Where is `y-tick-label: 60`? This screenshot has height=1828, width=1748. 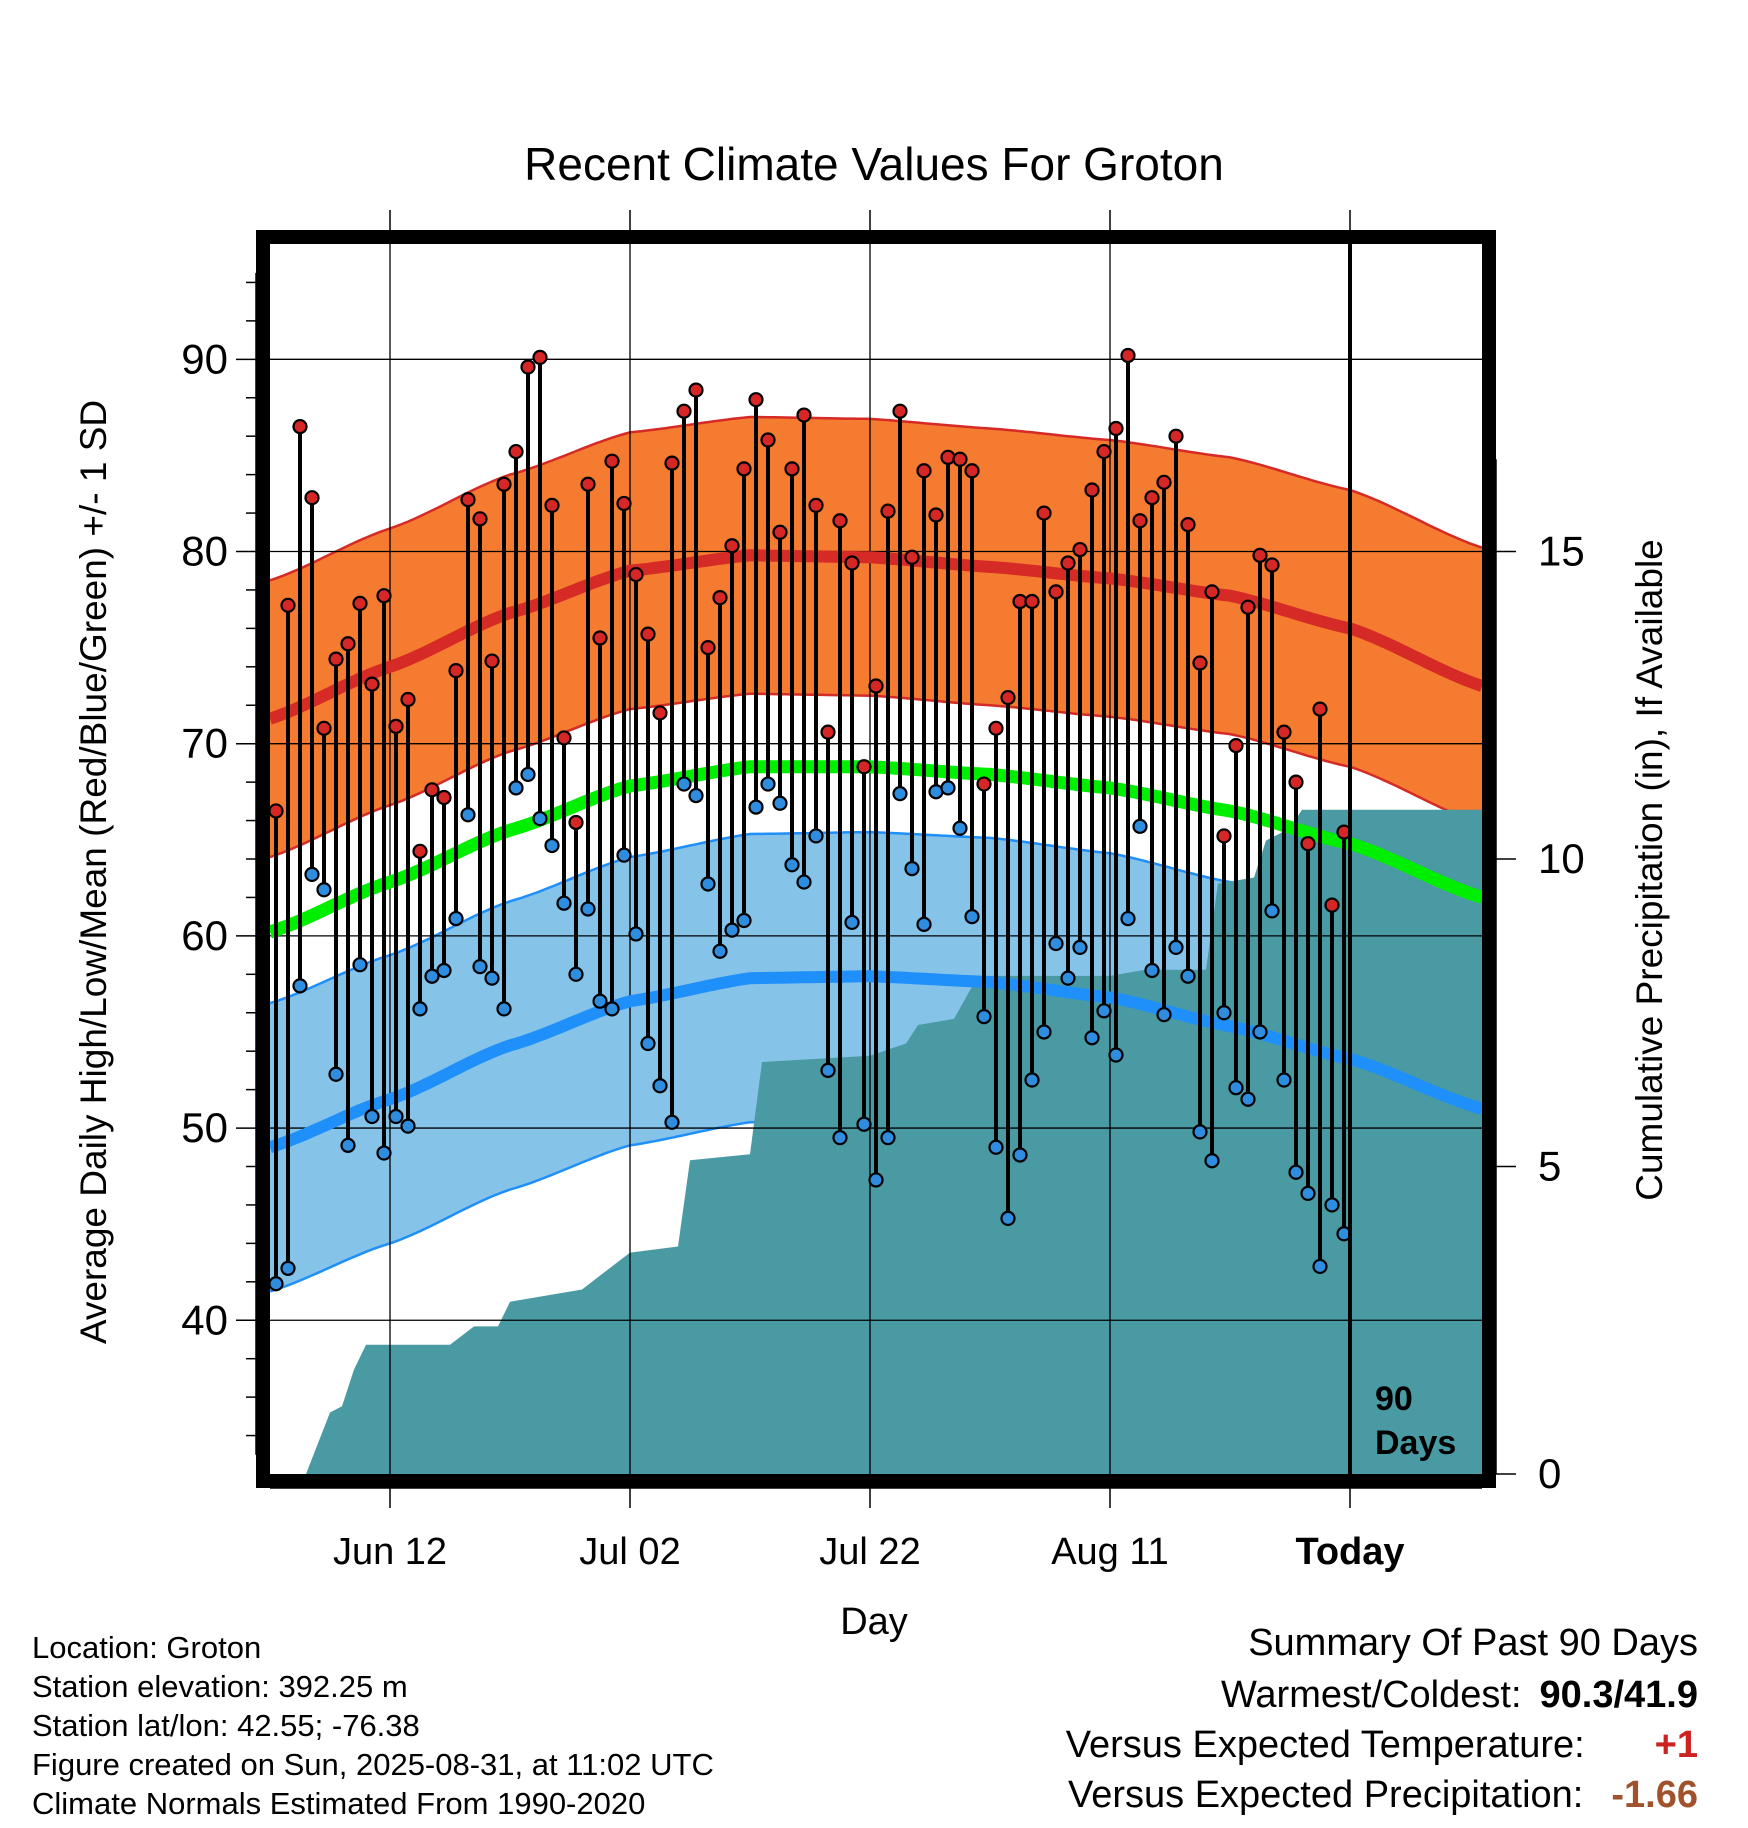
y-tick-label: 60 is located at coordinates (204, 935).